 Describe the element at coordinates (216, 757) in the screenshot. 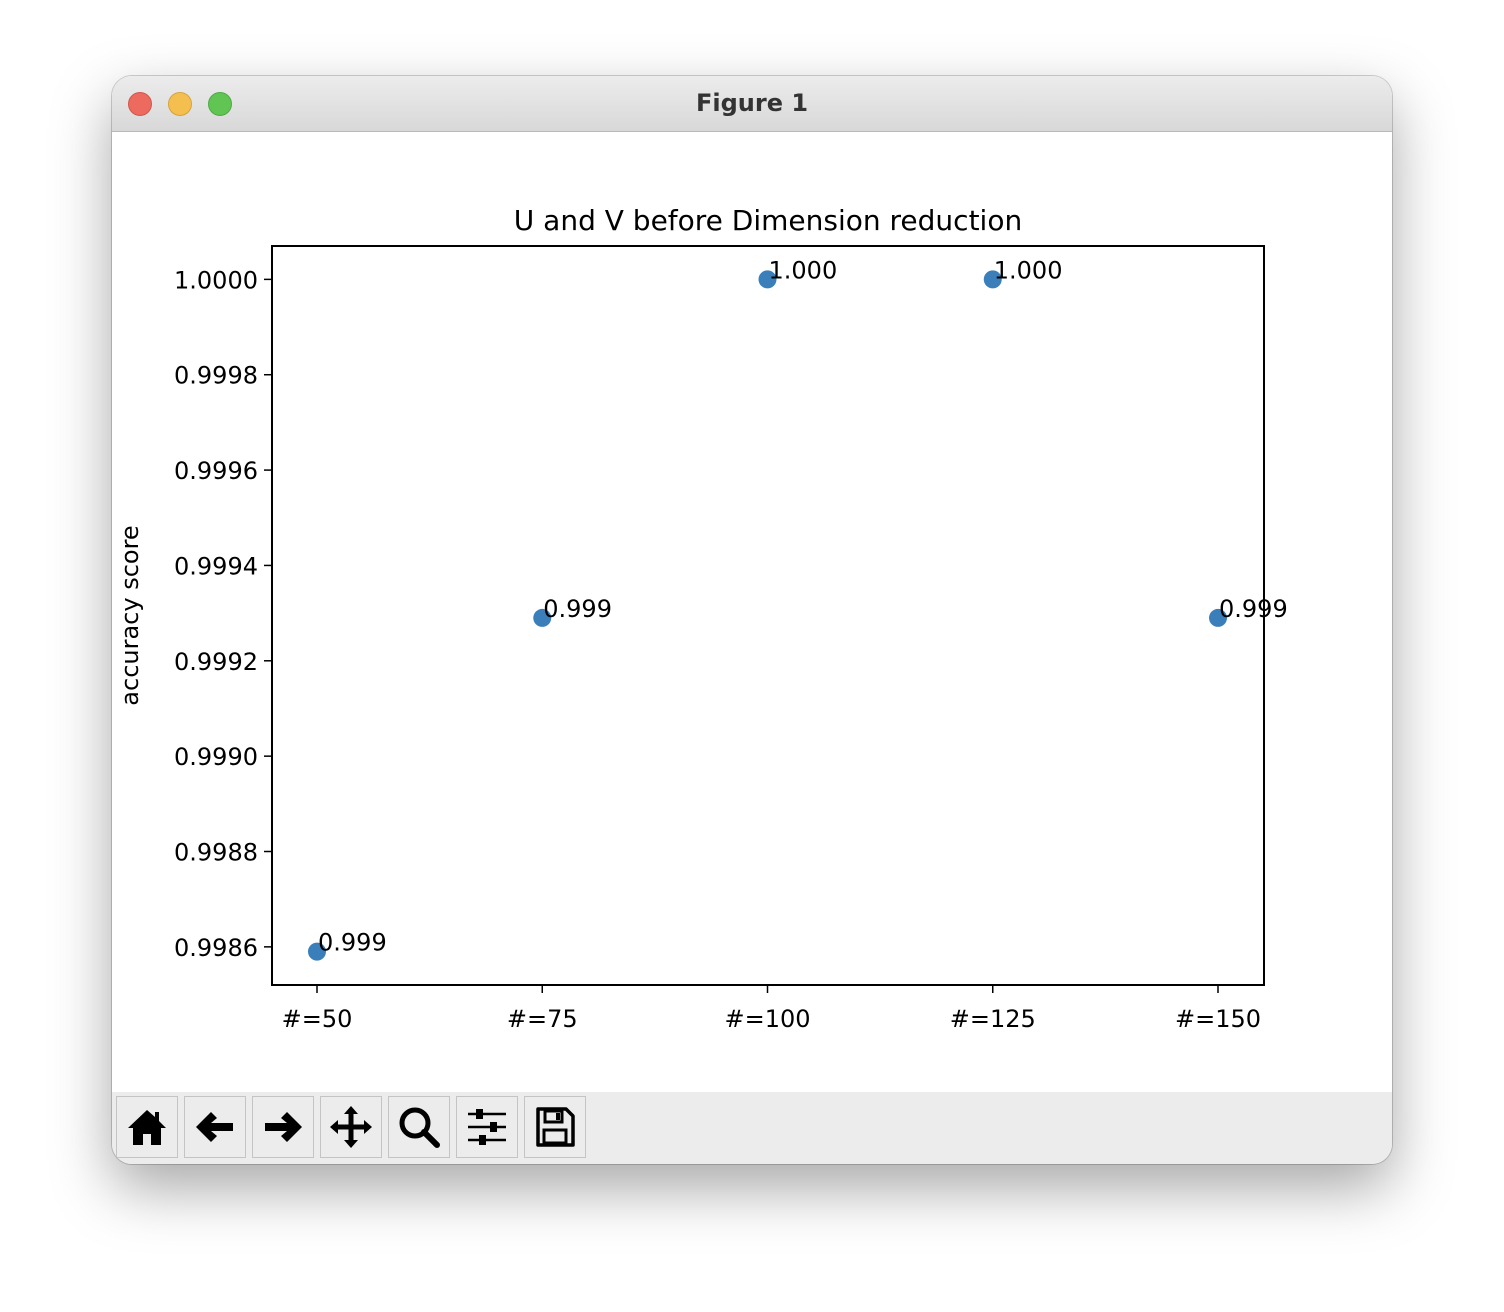

I see `y-tick-label: 0.9990` at that location.